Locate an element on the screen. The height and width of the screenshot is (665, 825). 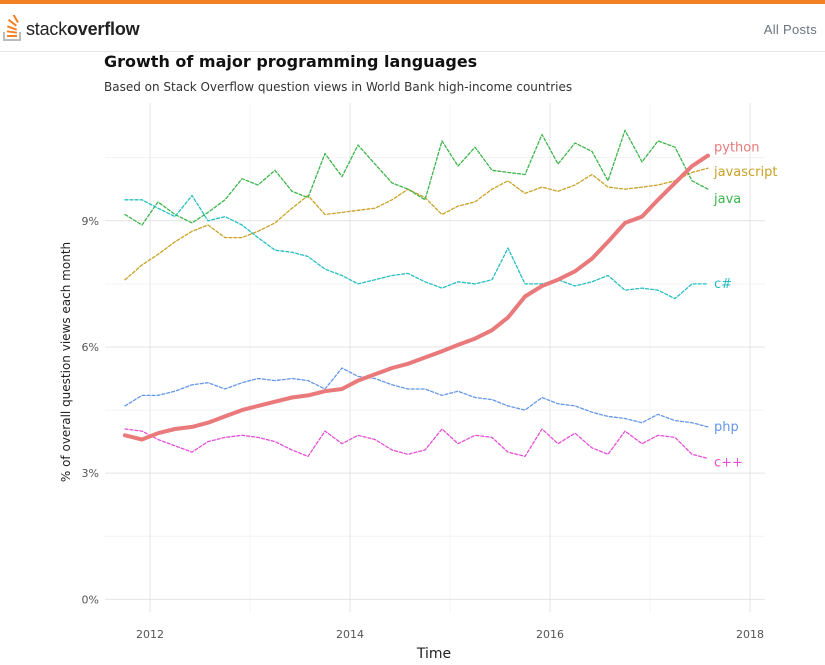
logo-text-overflow: overflow is located at coordinates (103, 28).